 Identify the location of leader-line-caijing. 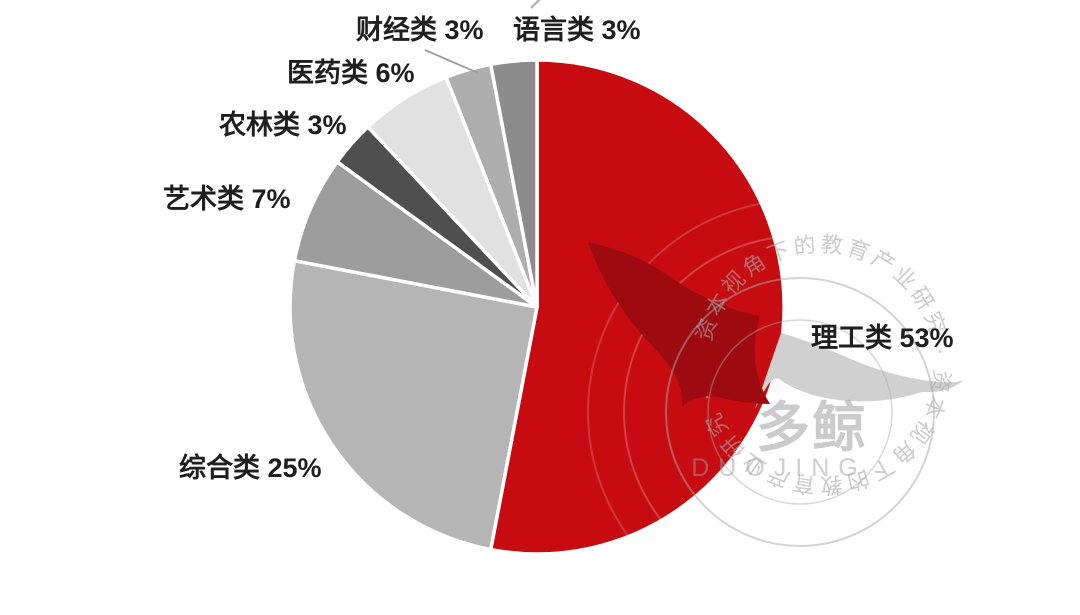
(451, 61).